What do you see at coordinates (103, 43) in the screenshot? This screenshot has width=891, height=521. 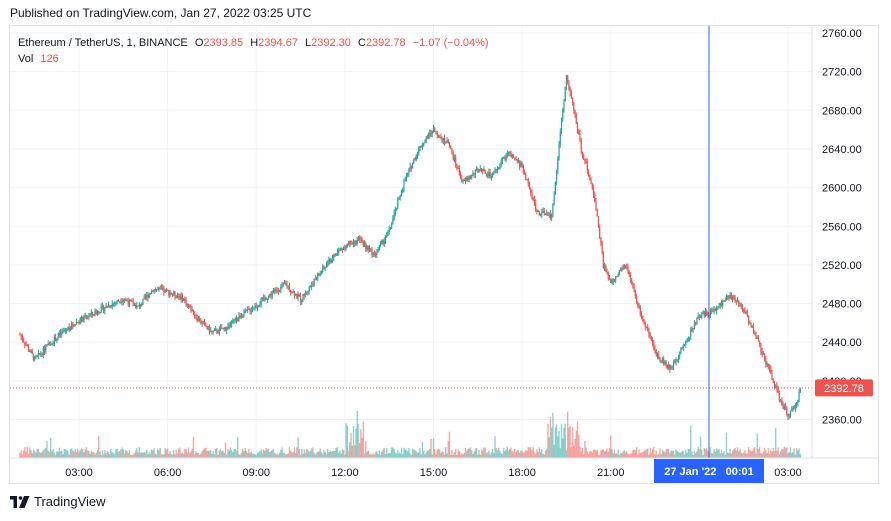 I see `symbol-name: Ethereum / TetherUS, 1, BINANCE` at bounding box center [103, 43].